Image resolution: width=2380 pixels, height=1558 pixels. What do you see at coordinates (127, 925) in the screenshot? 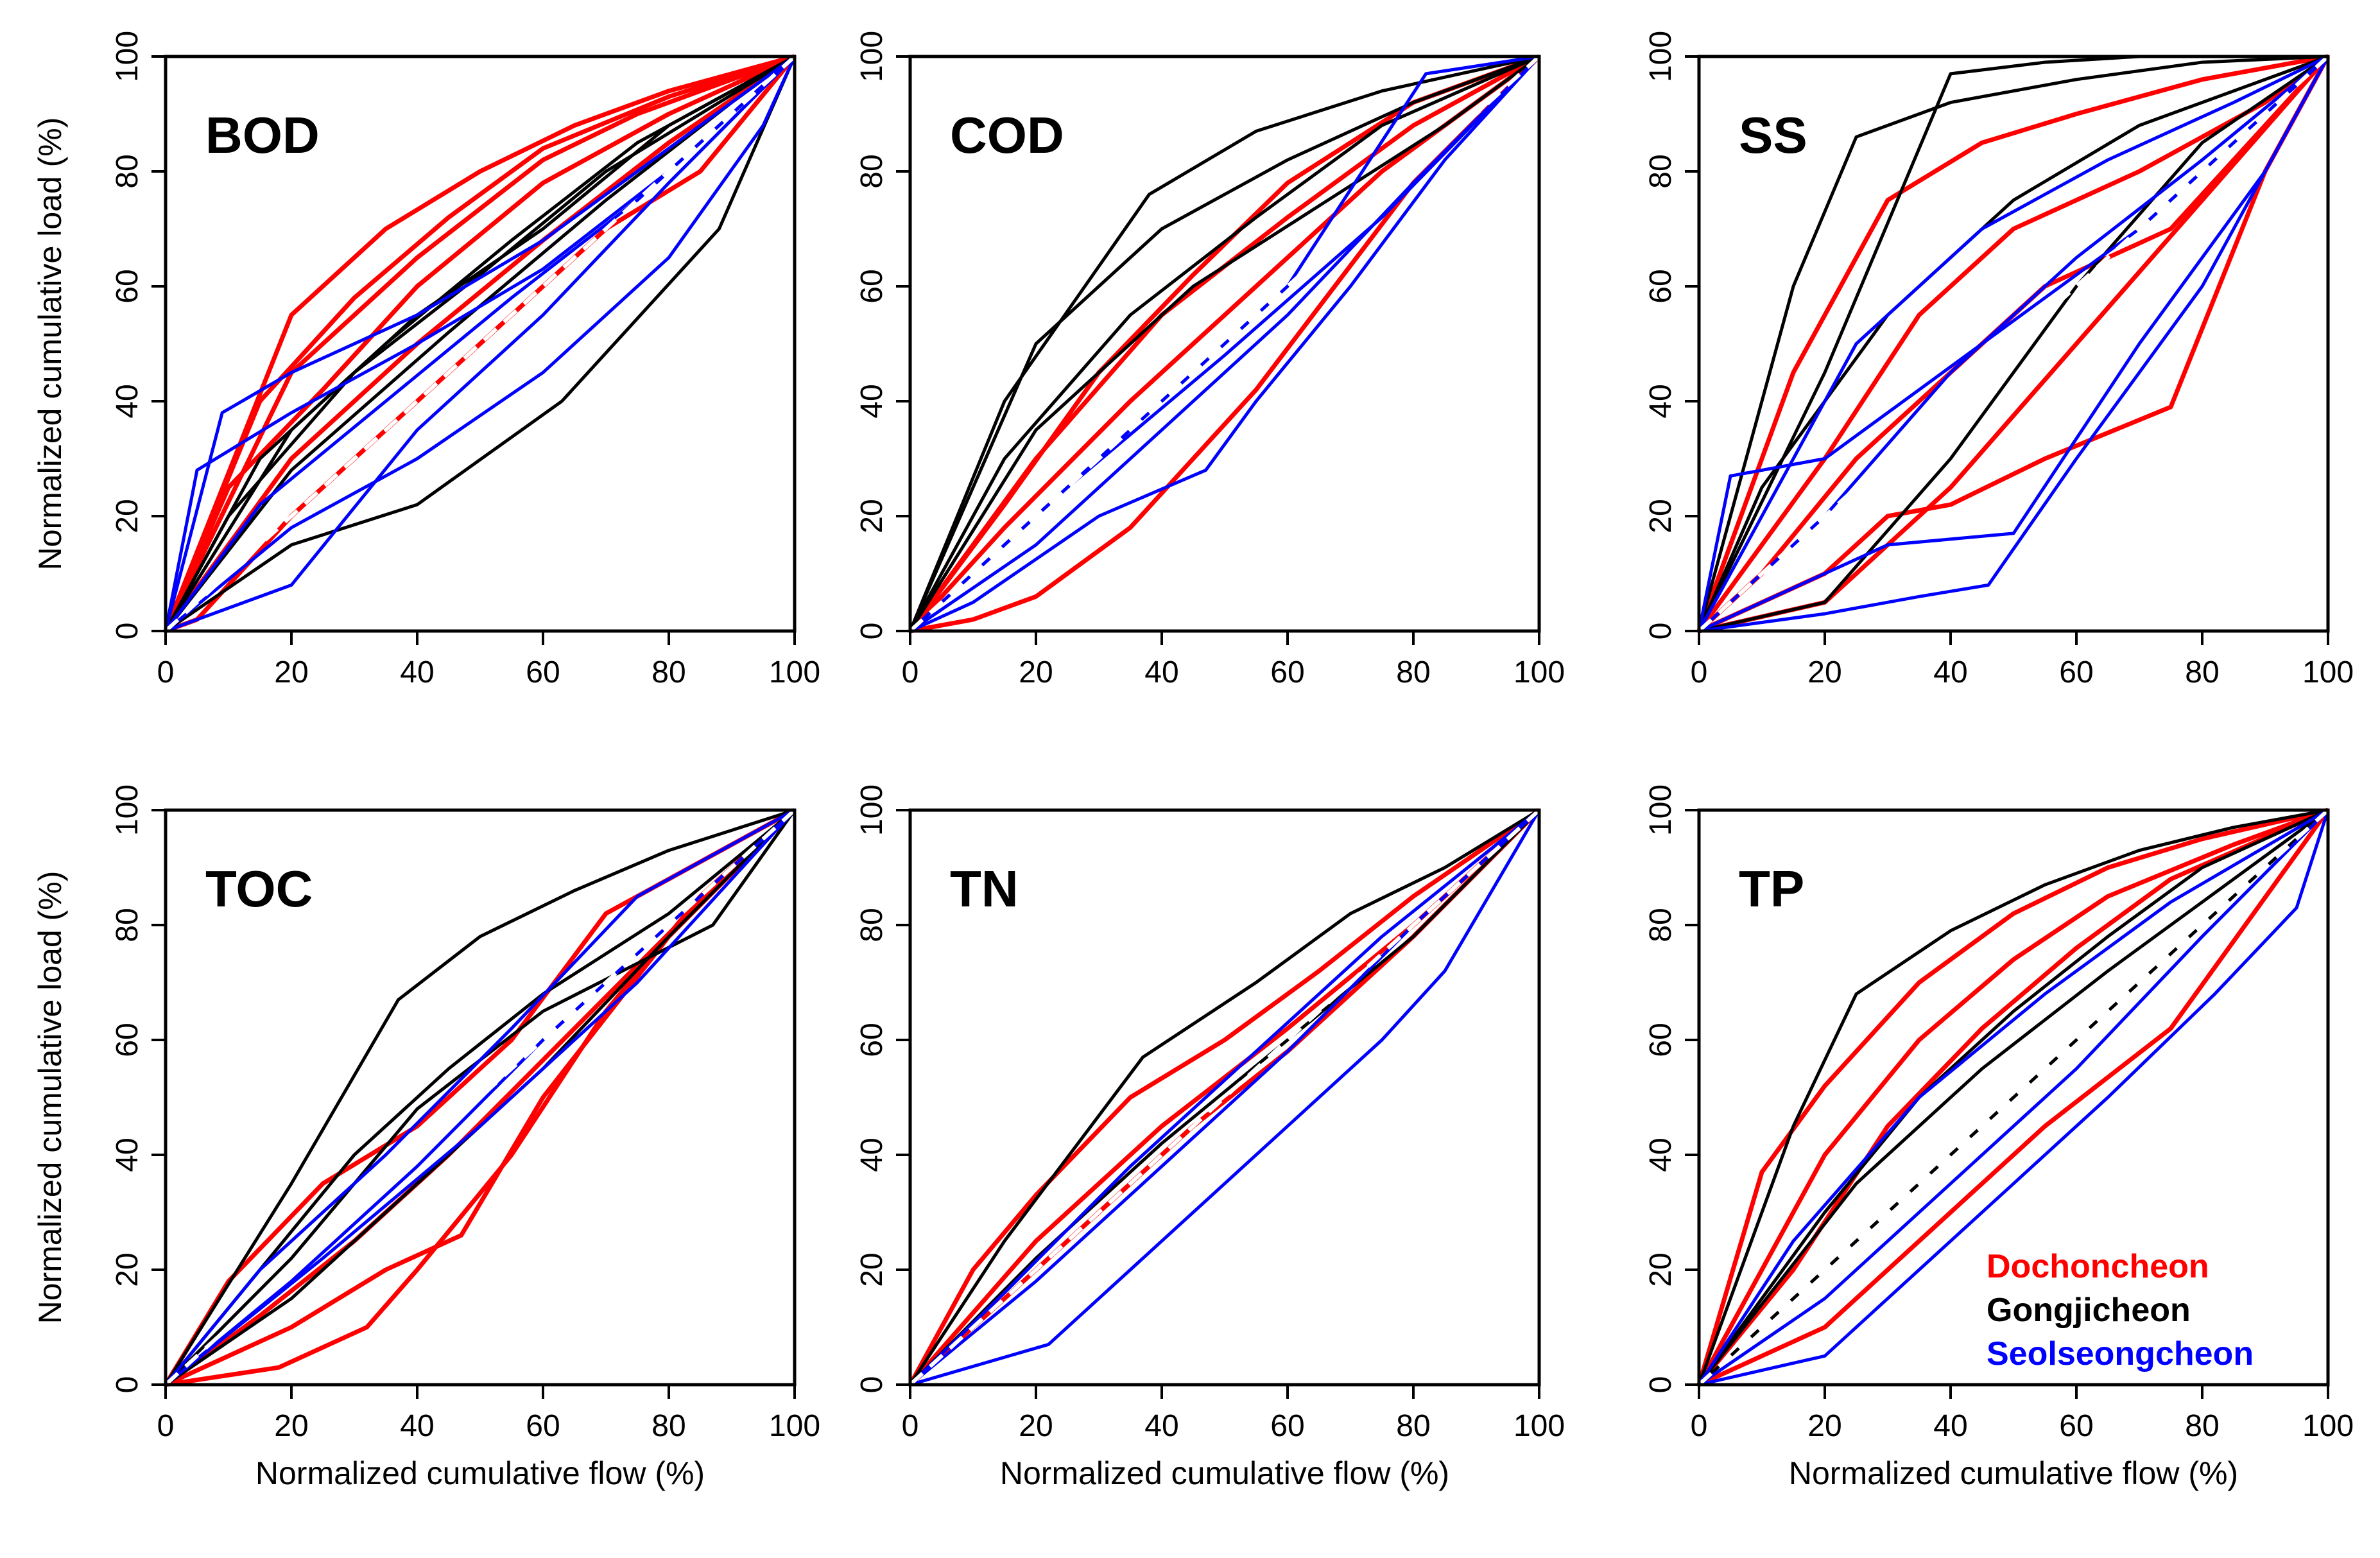
I see `y-tick-label: 80` at bounding box center [127, 925].